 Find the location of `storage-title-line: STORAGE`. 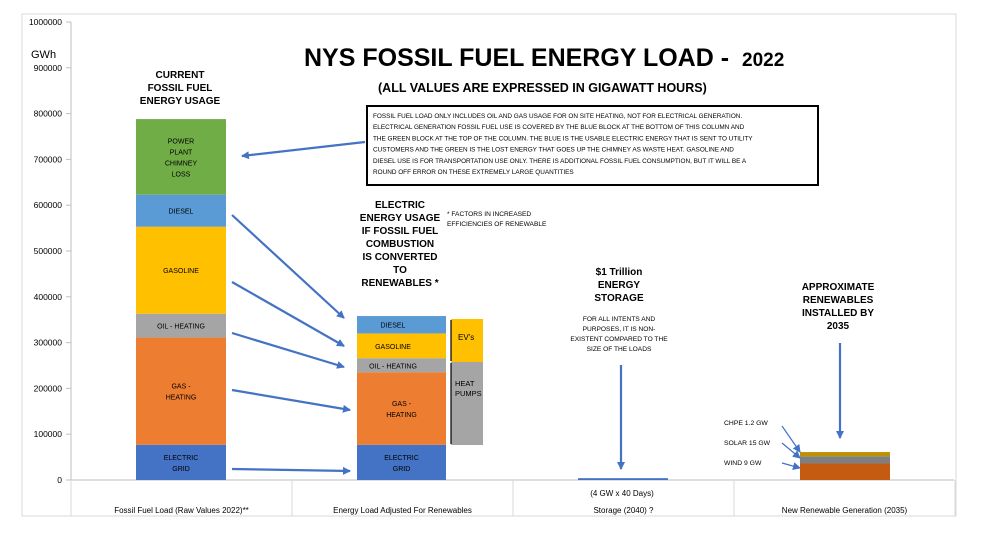

storage-title-line: STORAGE is located at coordinates (619, 298).